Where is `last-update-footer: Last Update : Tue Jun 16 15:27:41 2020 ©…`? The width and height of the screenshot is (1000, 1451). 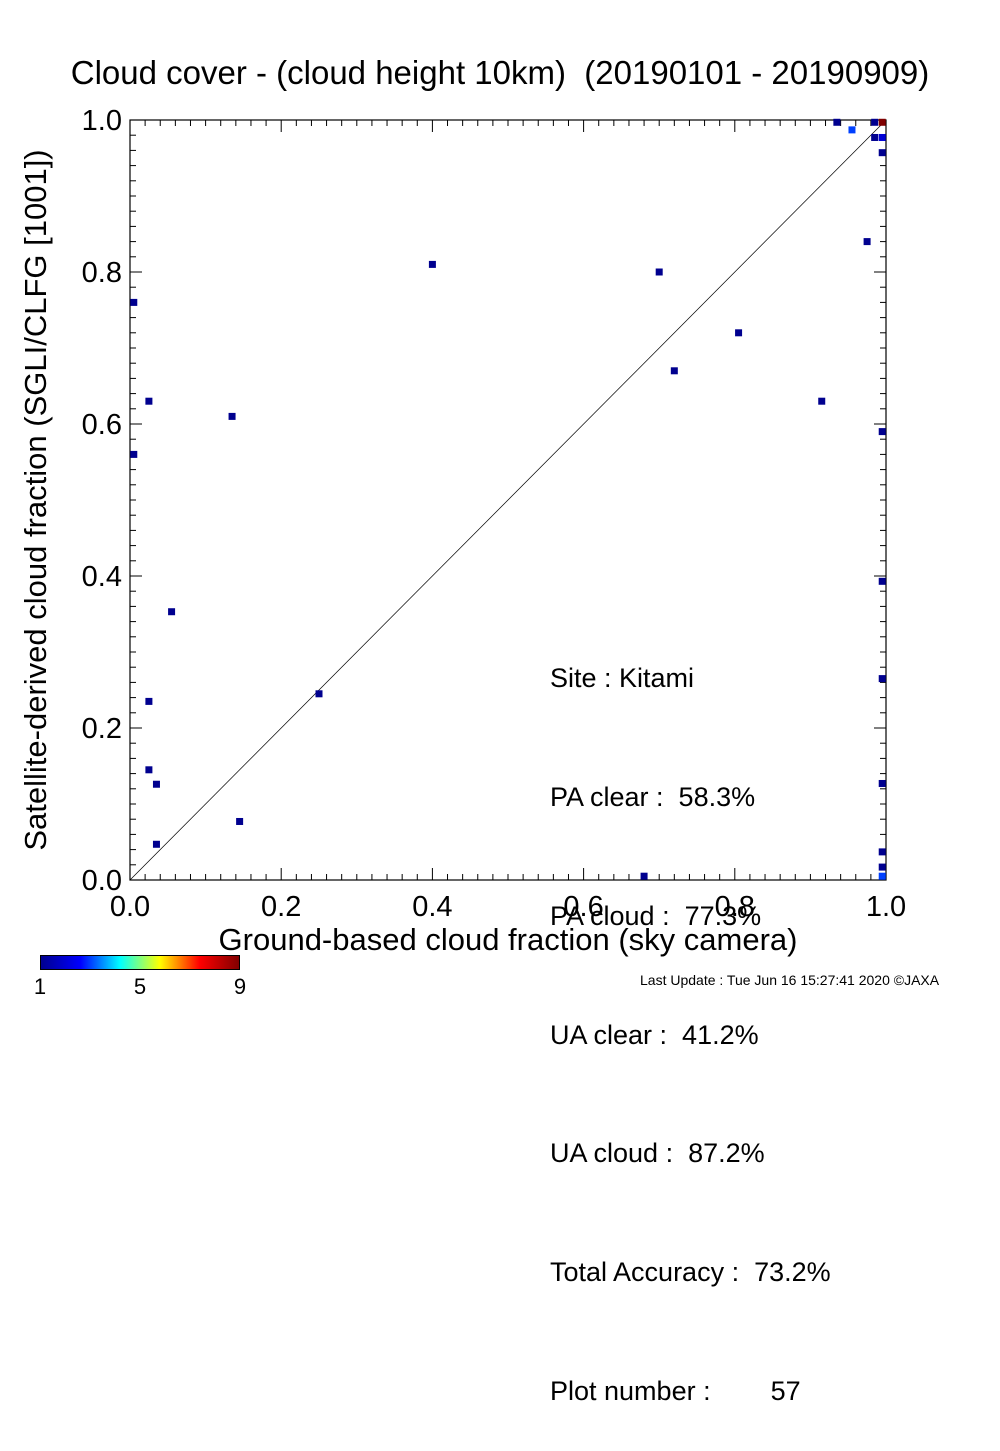
last-update-footer: Last Update : Tue Jun 16 15:27:41 2020 ©… is located at coordinates (790, 980).